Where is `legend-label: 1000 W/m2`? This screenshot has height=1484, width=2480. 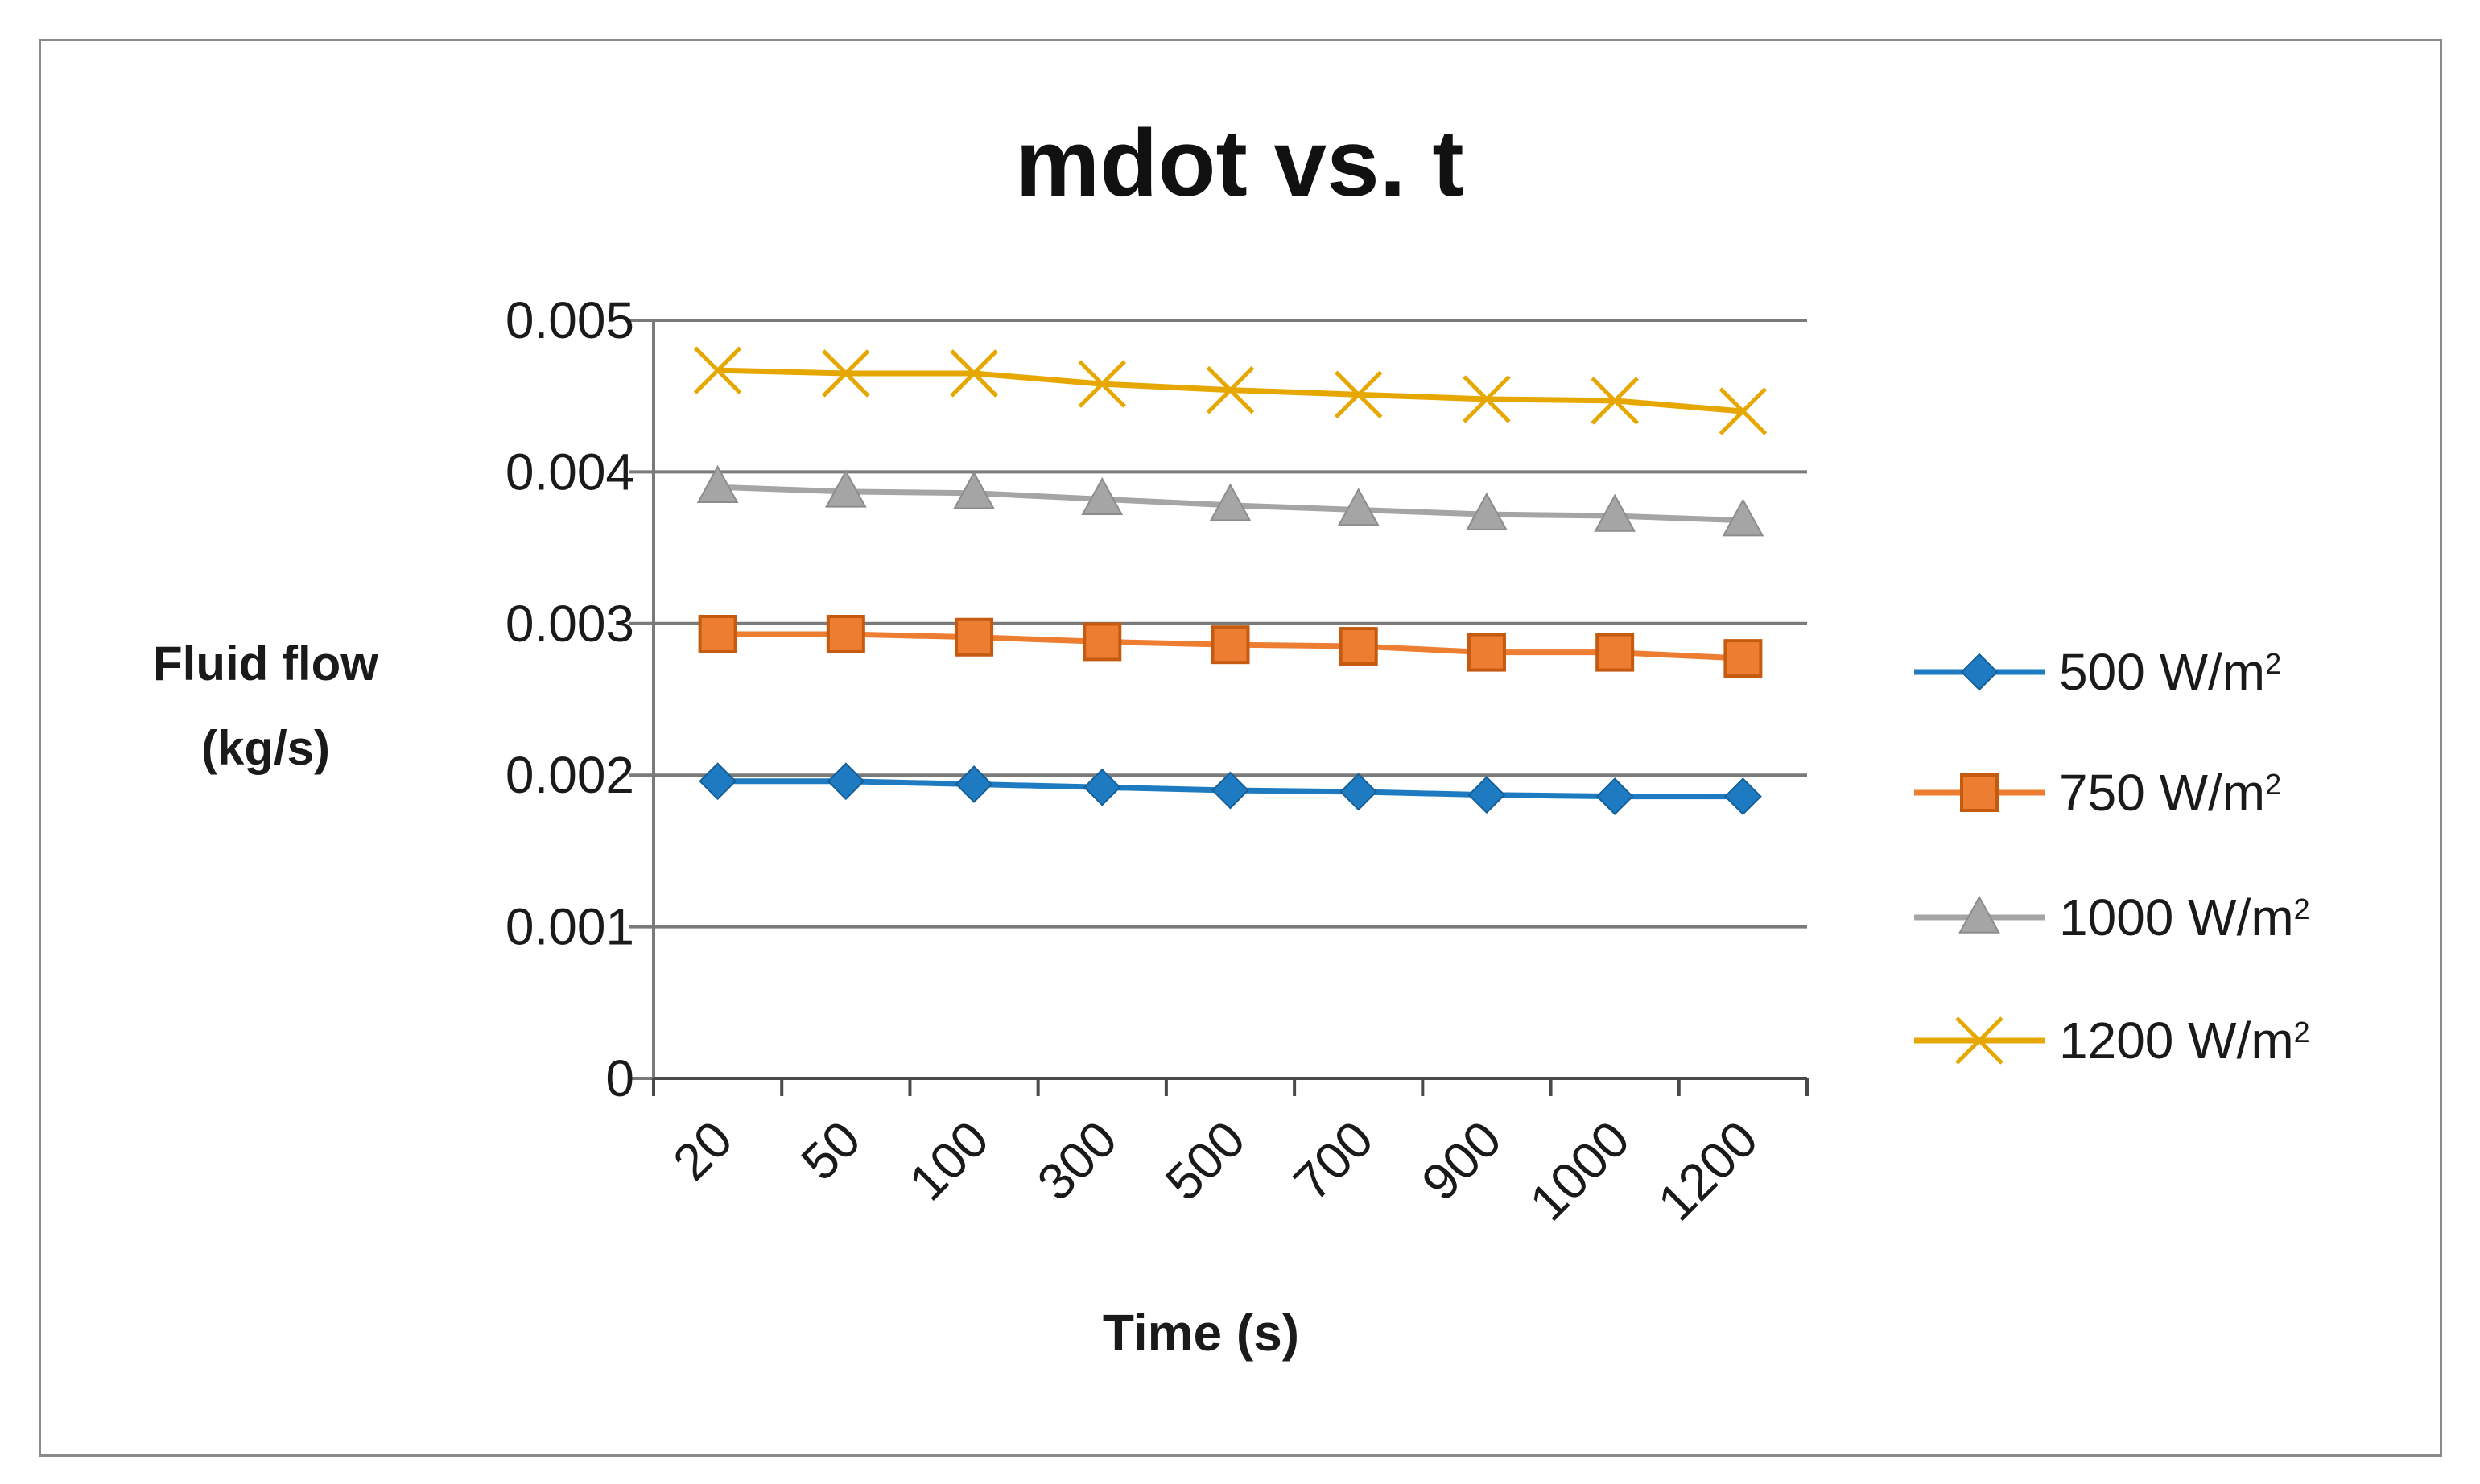
legend-label: 1000 W/m2 is located at coordinates (2184, 917).